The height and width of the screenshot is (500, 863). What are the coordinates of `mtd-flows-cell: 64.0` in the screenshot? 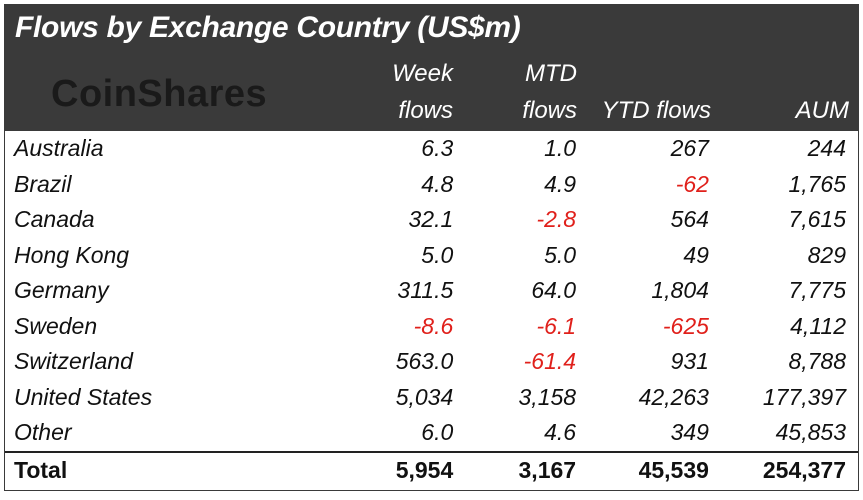 It's located at (554, 290).